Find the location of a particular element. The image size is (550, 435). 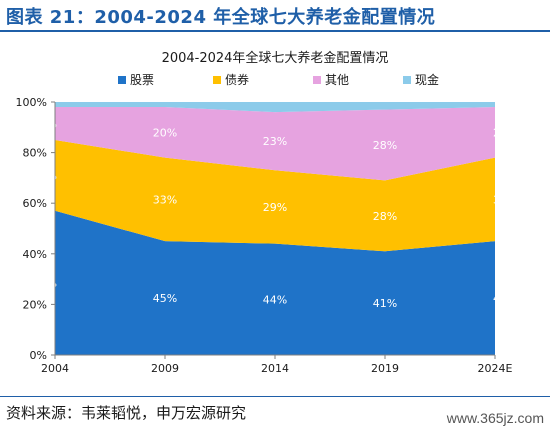

source-note: 资料来源：韦莱韬悦，申万宏源研究 is located at coordinates (126, 413).